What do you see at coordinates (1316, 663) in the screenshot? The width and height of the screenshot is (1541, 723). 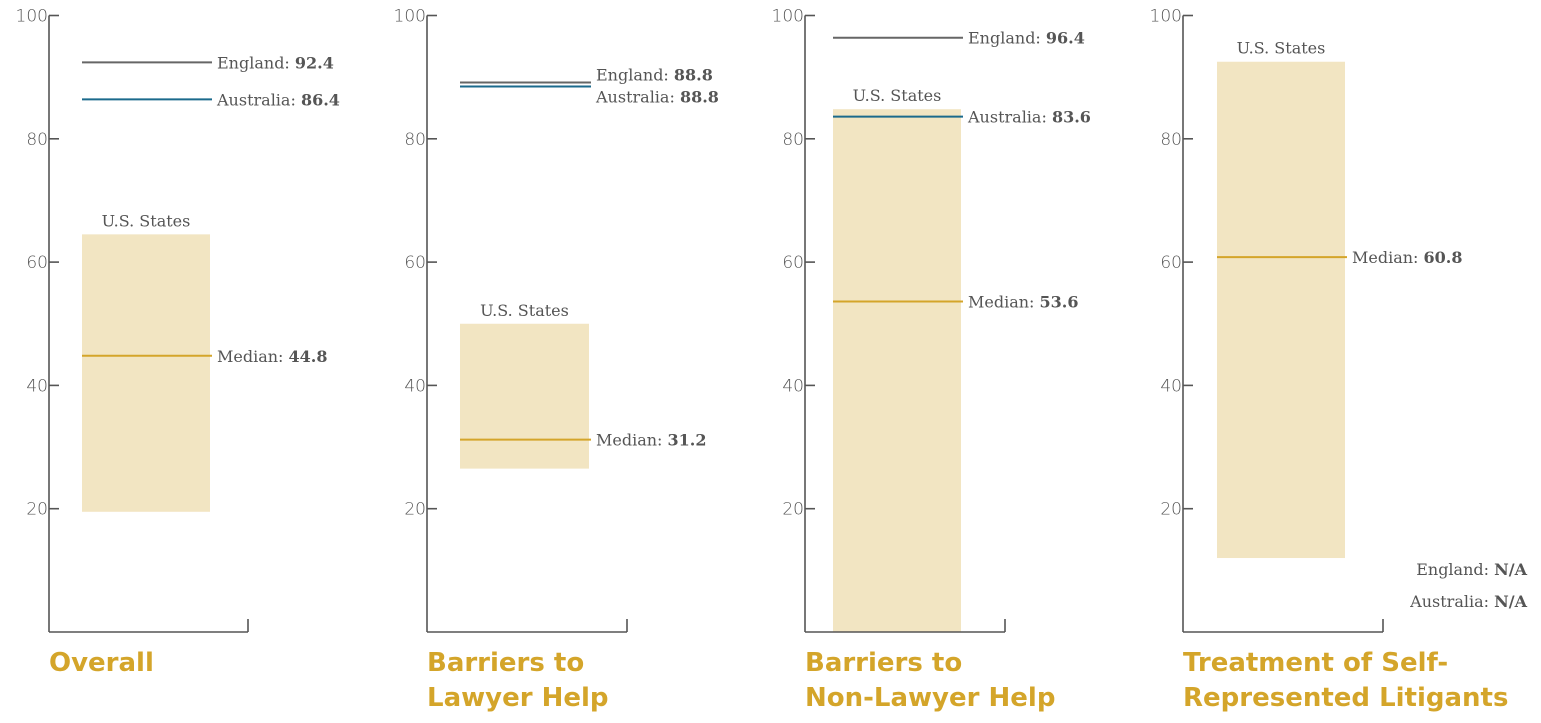 I see `panel-title-line: Treatment of Self-` at bounding box center [1316, 663].